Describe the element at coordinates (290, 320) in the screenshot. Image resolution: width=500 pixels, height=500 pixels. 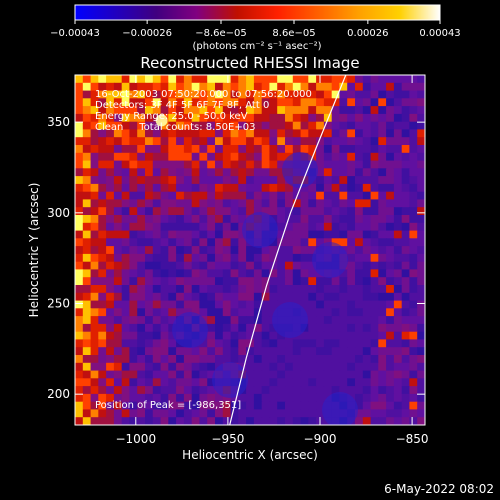
I see `heatmap-blob` at that location.